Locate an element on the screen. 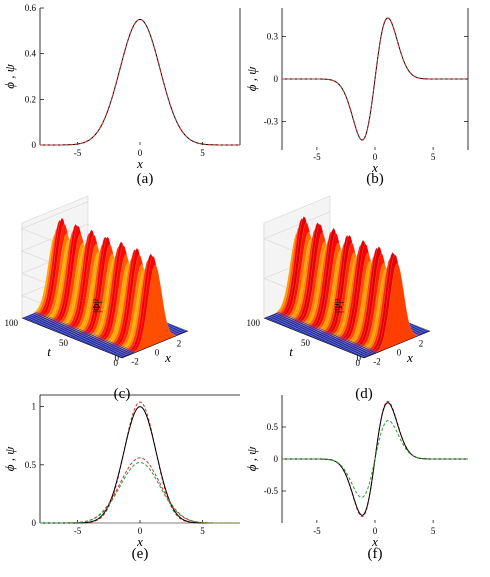  y-tick-label: -0.5 is located at coordinates (271, 491).